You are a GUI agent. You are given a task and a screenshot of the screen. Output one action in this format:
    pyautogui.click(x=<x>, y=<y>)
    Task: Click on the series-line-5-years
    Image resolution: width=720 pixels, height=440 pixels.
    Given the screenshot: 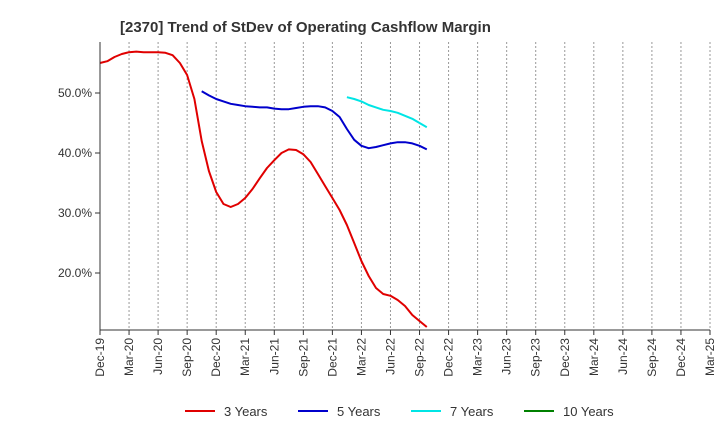 What is the action you would take?
    pyautogui.click(x=314, y=120)
    